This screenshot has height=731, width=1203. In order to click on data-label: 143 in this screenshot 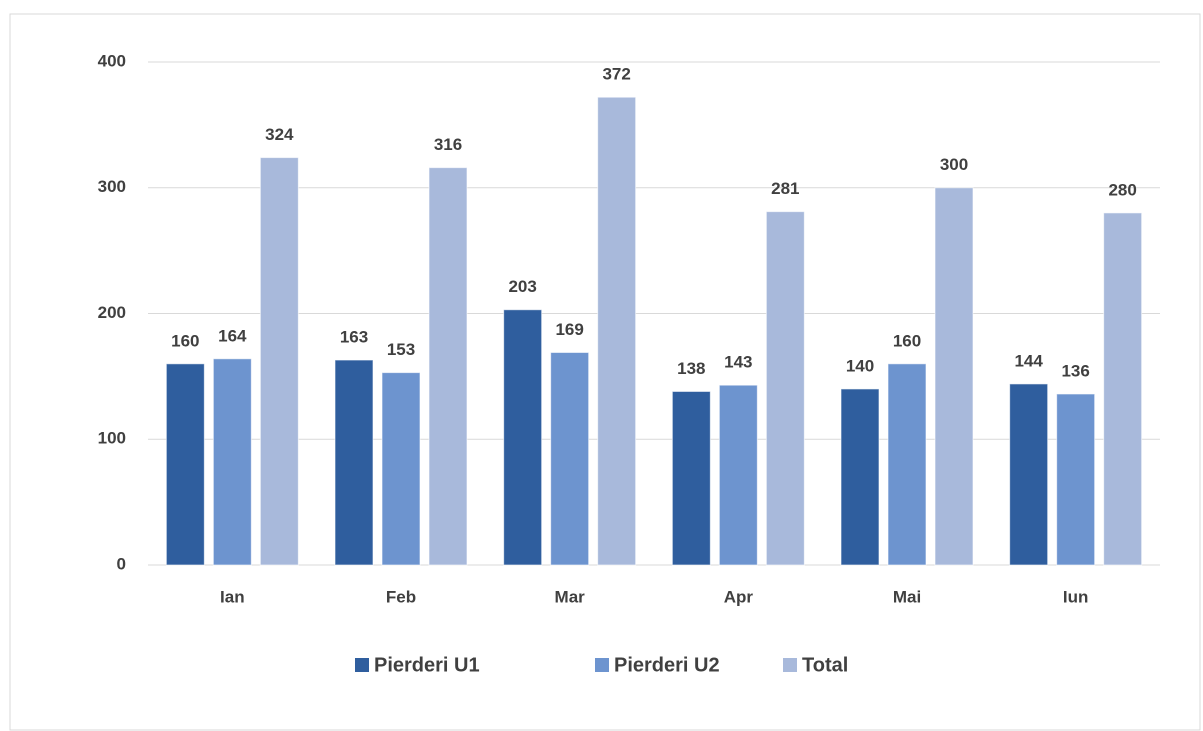, I will do `click(738, 362)`.